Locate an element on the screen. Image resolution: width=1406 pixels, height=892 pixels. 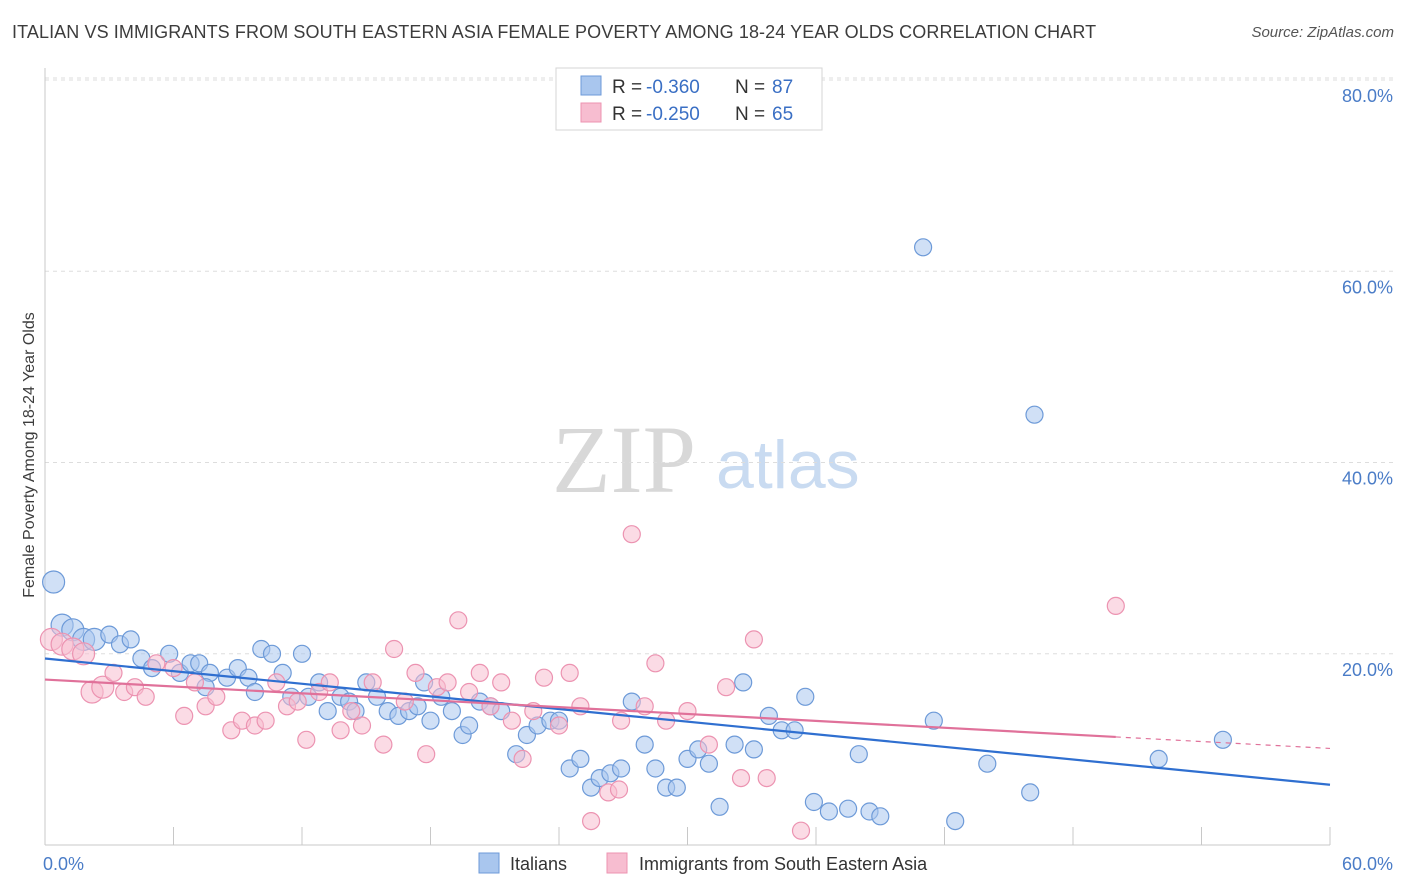
bottom-legend-sea: Immigrants from South Eastern Asia is located at coordinates (783, 864).